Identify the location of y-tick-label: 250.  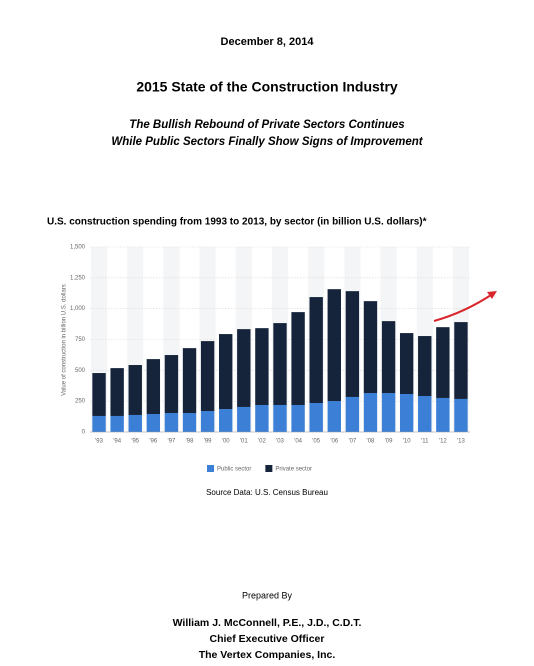
(80, 402).